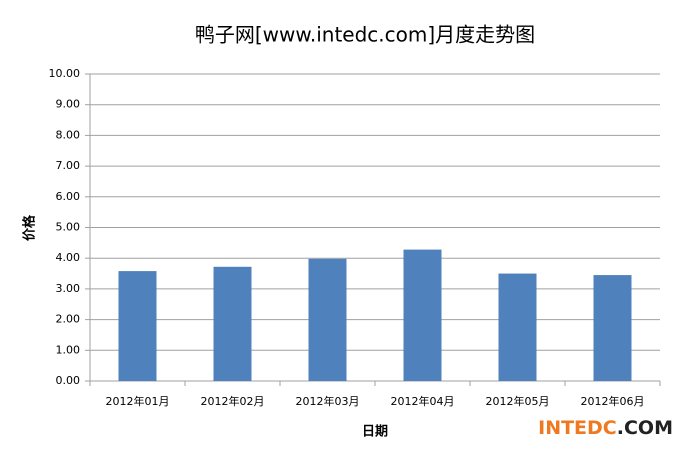 Image resolution: width=696 pixels, height=450 pixels. What do you see at coordinates (328, 401) in the screenshot?
I see `x-tick-label: 2012年03月` at bounding box center [328, 401].